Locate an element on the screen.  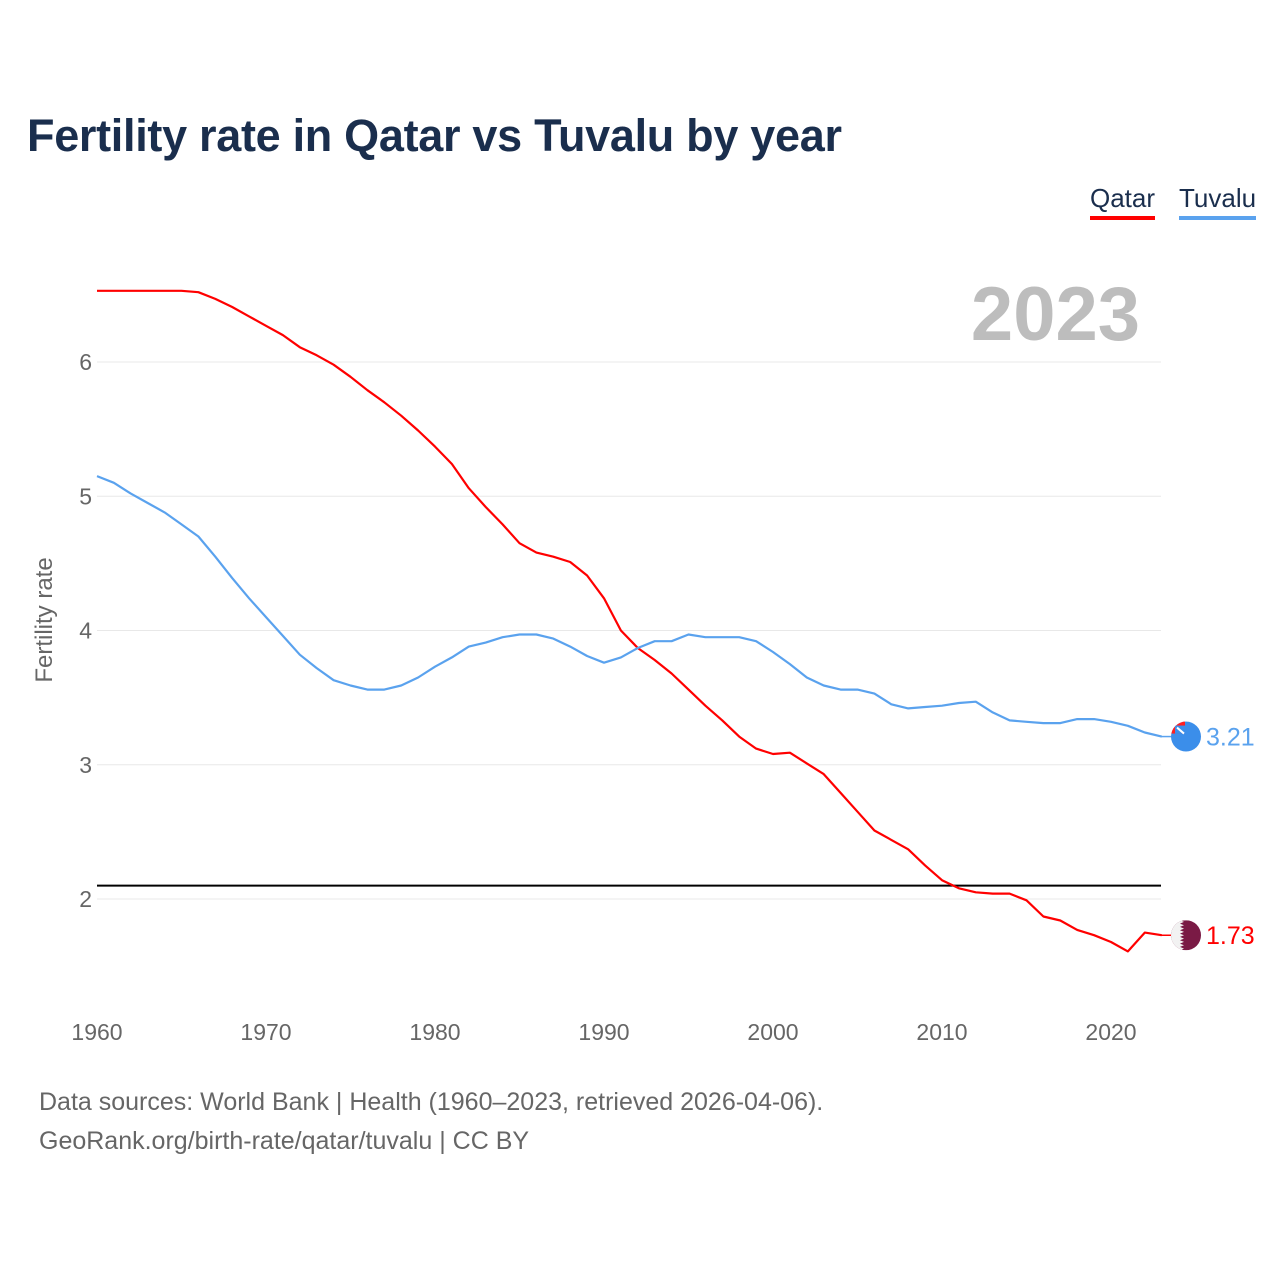
qatar-flag-icon is located at coordinates (1186, 935).